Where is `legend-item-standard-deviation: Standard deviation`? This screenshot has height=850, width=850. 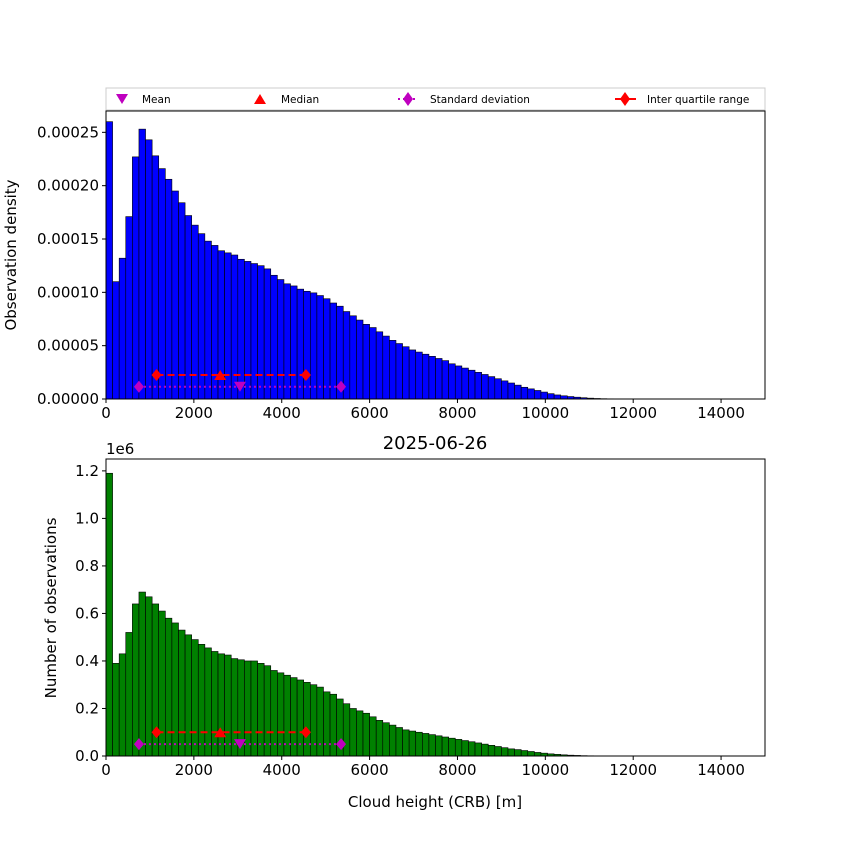
legend-item-standard-deviation: Standard deviation is located at coordinates (464, 99).